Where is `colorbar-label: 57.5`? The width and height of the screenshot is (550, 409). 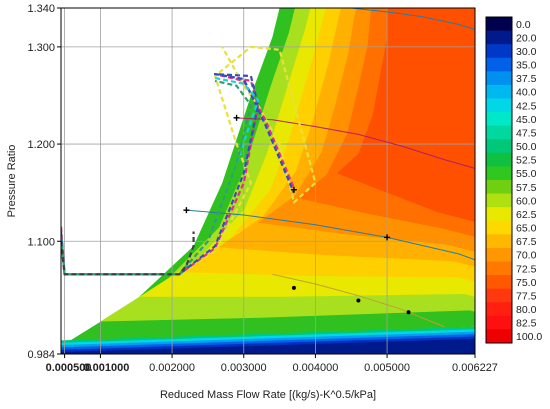
colorbar-label: 57.5 is located at coordinates (526, 188).